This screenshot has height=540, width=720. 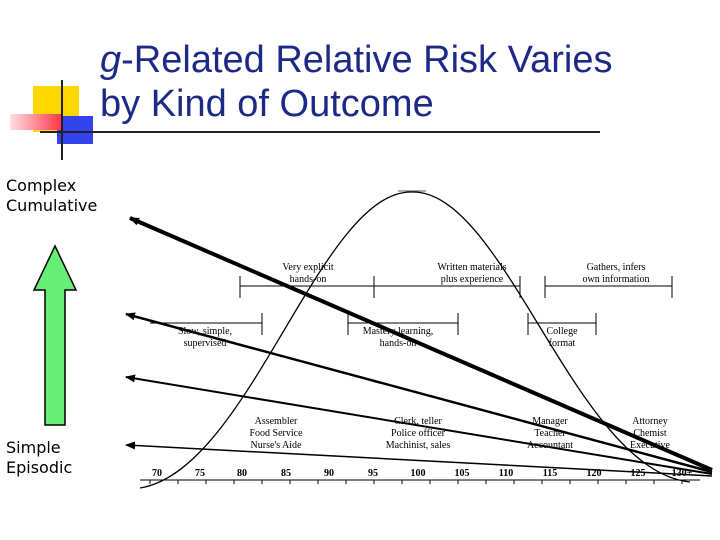 I want to click on iq-tick-label: 115, so click(x=550, y=473).